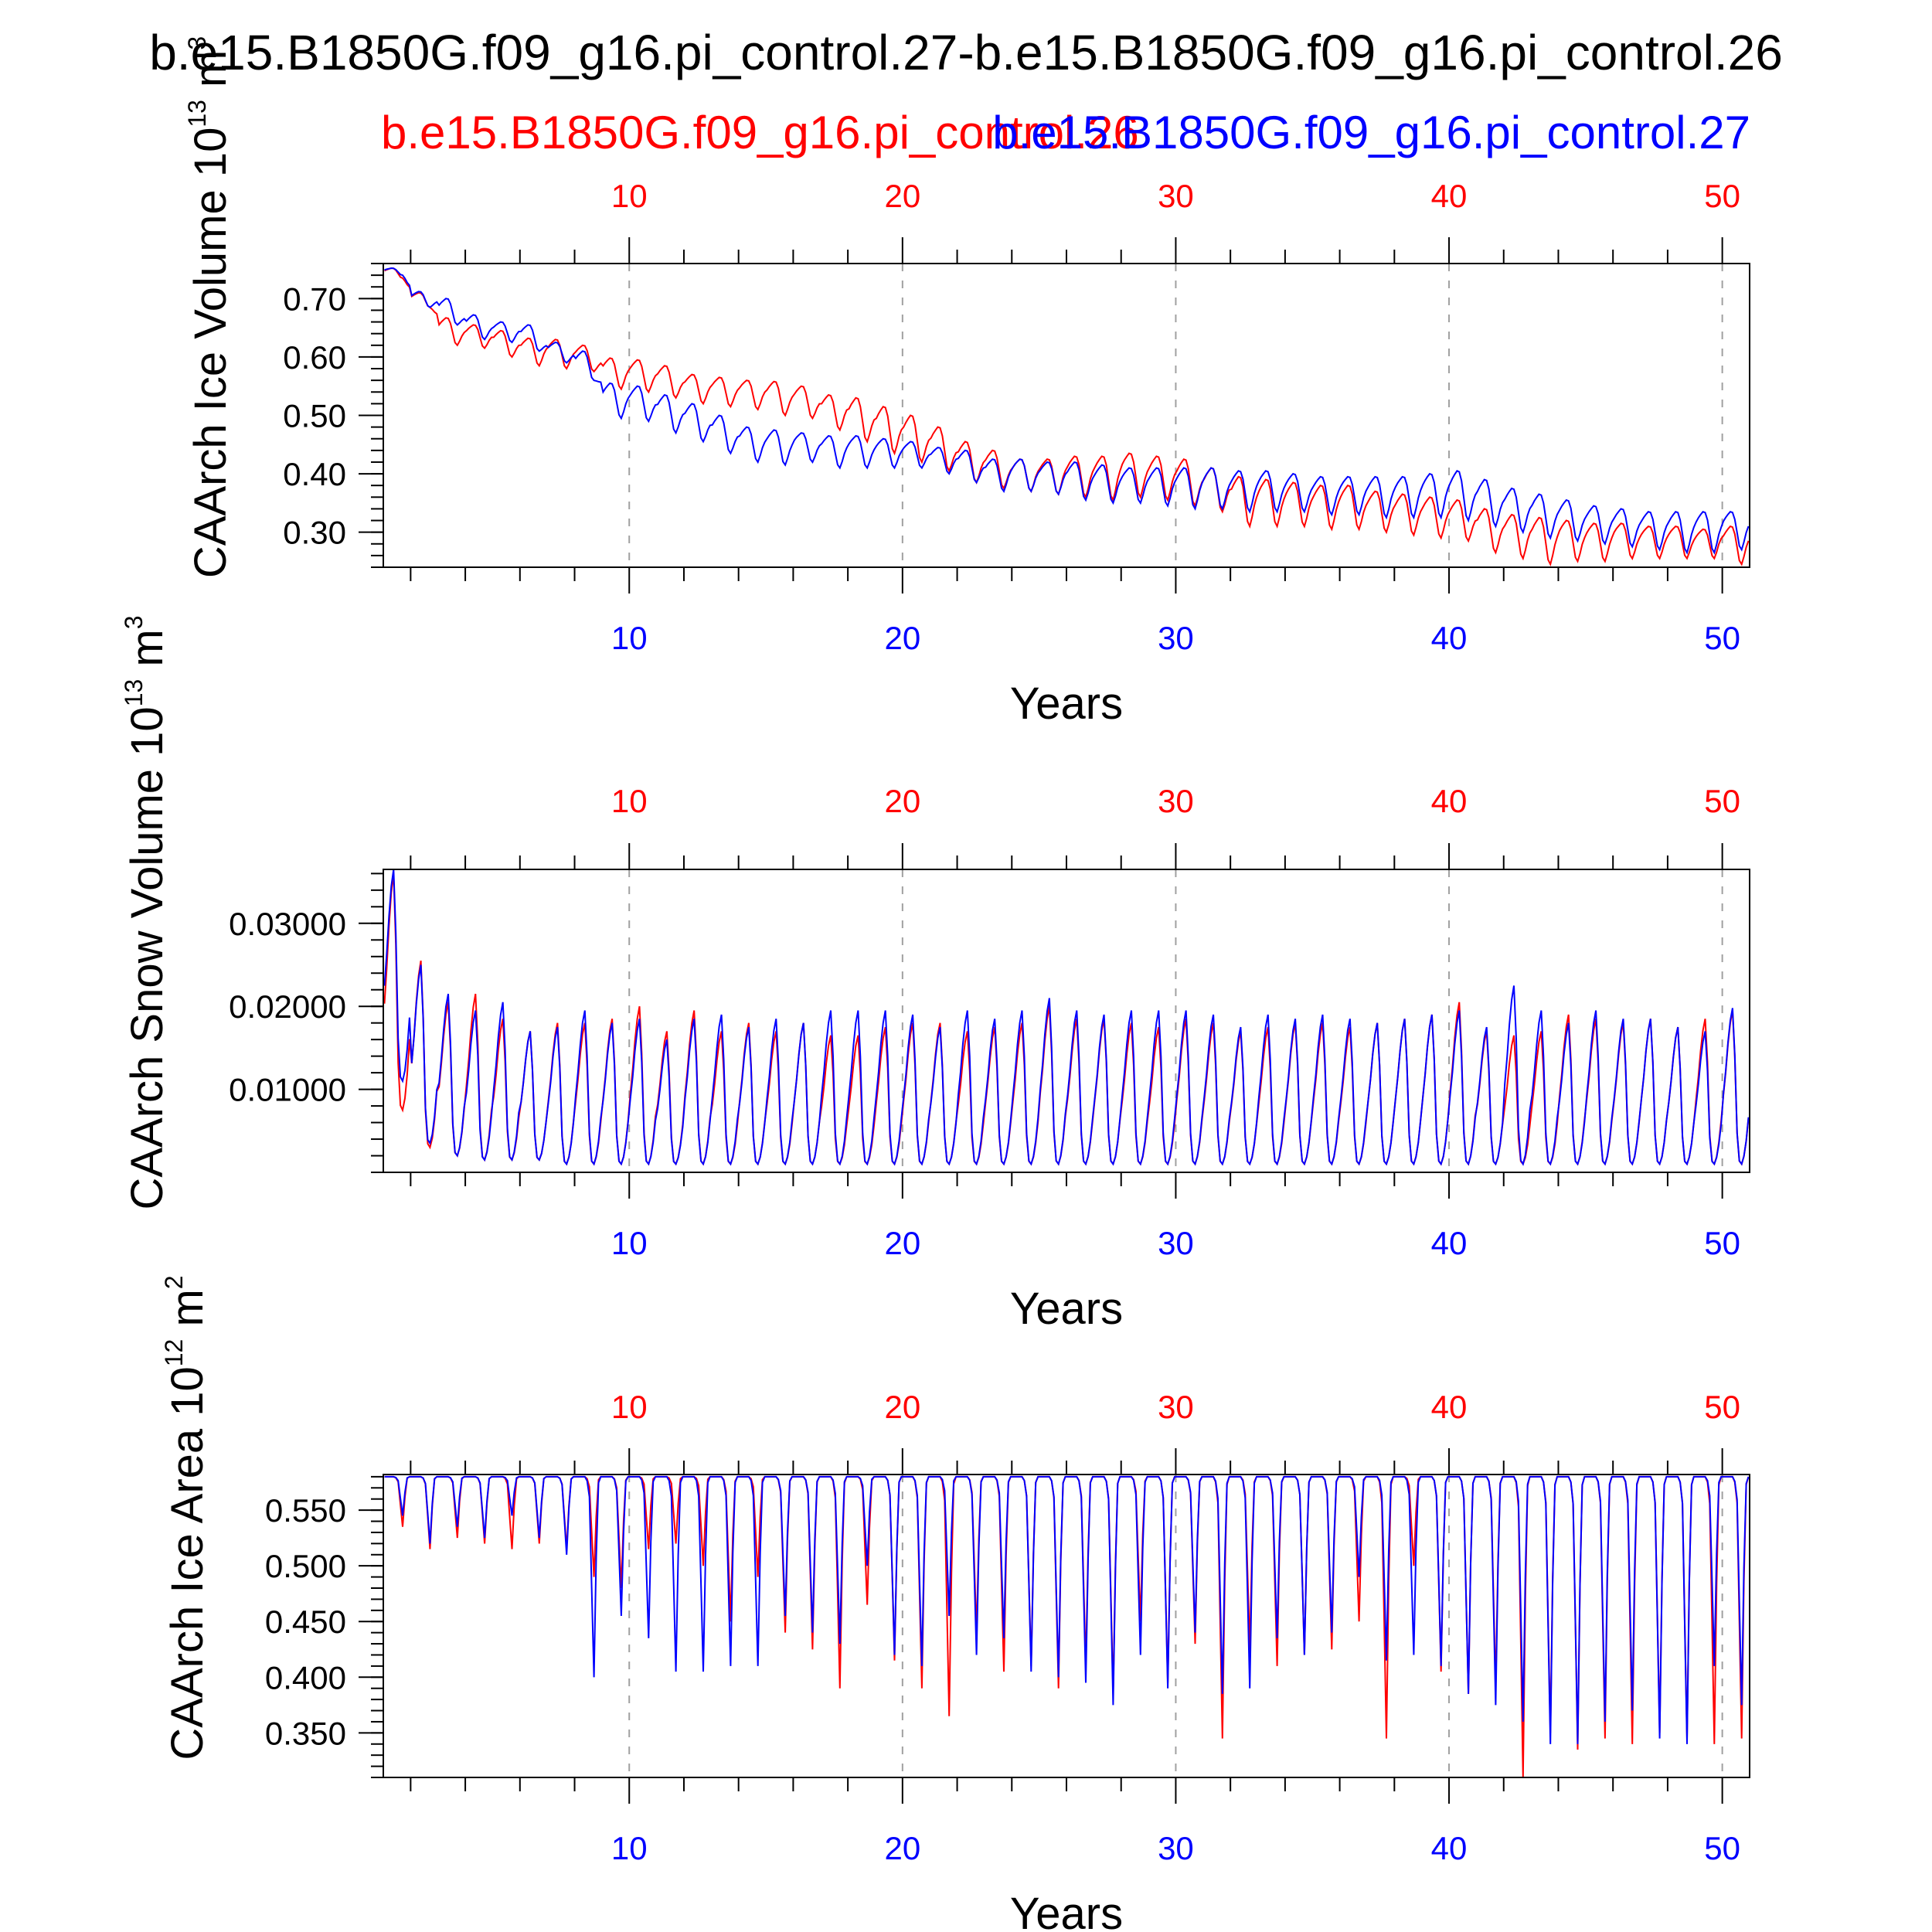 This screenshot has width=1932, height=1932. I want to click on y-tick-label: 0.400, so click(305, 1678).